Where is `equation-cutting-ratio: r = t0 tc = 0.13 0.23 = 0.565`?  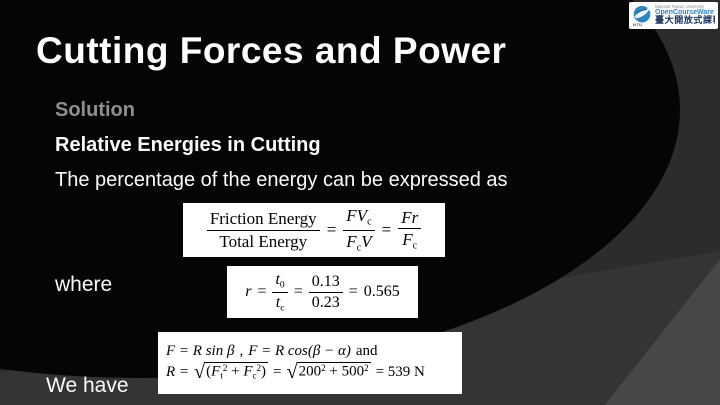
equation-cutting-ratio: r = t0 tc = 0.13 0.23 = 0.565 is located at coordinates (322, 292).